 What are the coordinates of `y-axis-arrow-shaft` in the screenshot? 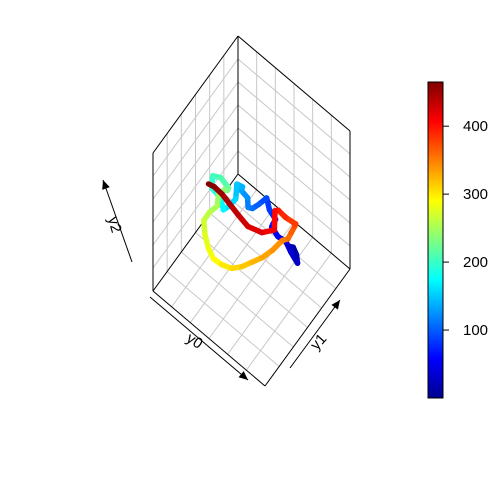 It's located at (315, 334).